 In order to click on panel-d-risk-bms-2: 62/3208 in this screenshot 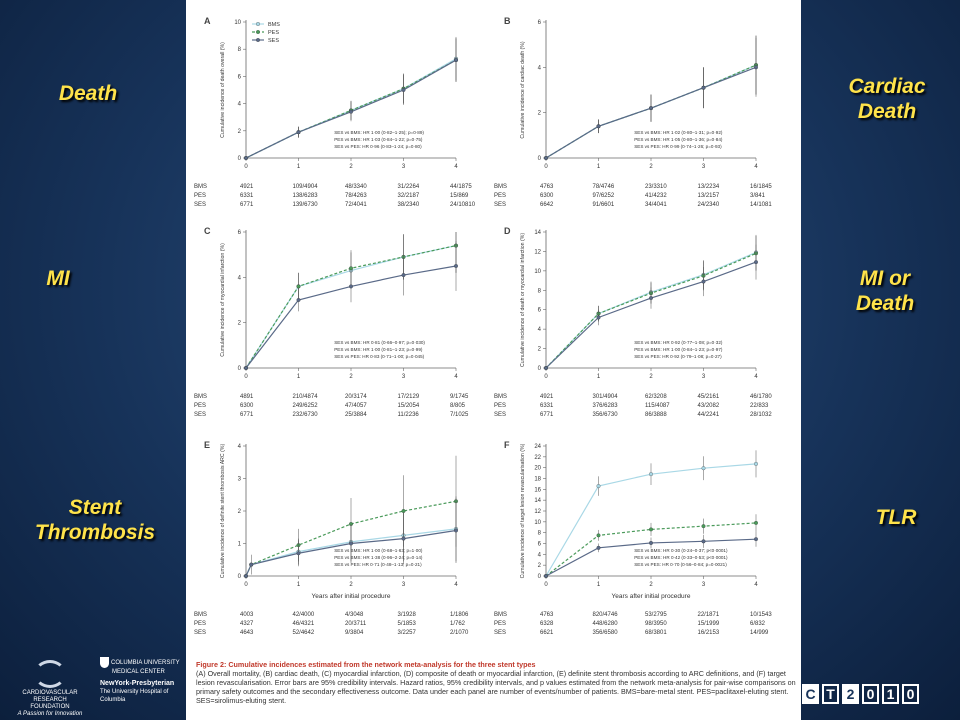, I will do `click(656, 397)`.